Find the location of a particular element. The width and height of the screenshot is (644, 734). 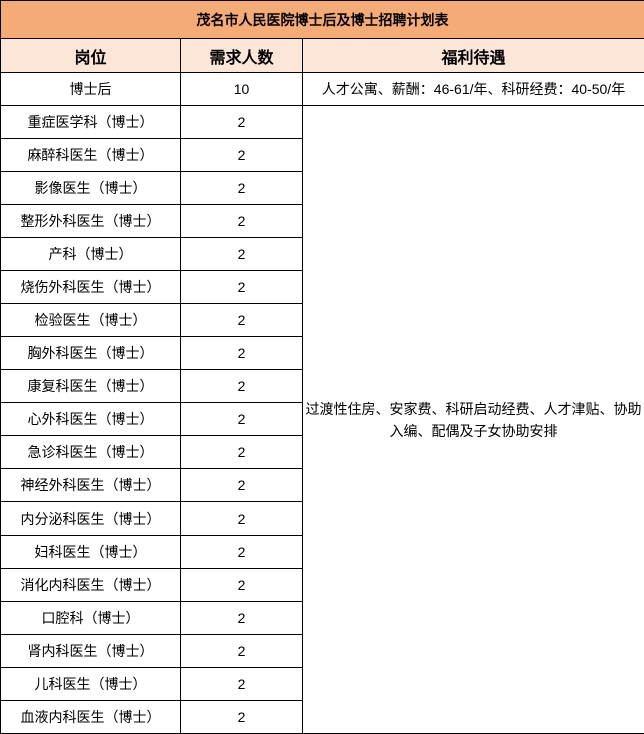

cell-position: 检验医生（博士） is located at coordinates (90, 320).